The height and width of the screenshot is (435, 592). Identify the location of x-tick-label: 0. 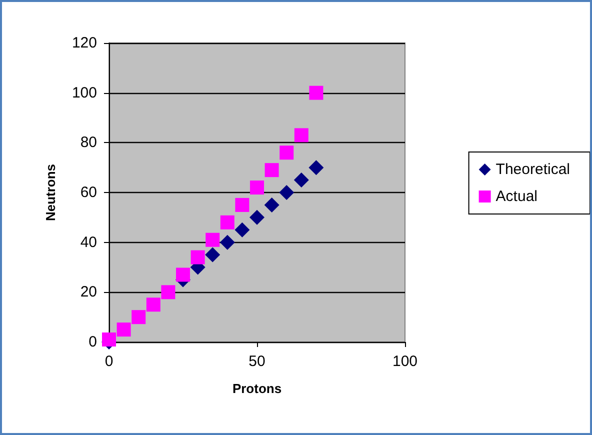
(109, 361).